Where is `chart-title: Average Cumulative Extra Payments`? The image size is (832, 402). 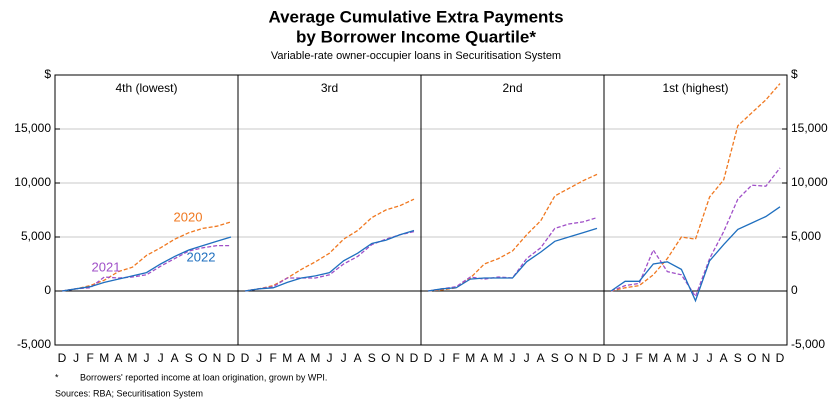 chart-title: Average Cumulative Extra Payments is located at coordinates (415, 16).